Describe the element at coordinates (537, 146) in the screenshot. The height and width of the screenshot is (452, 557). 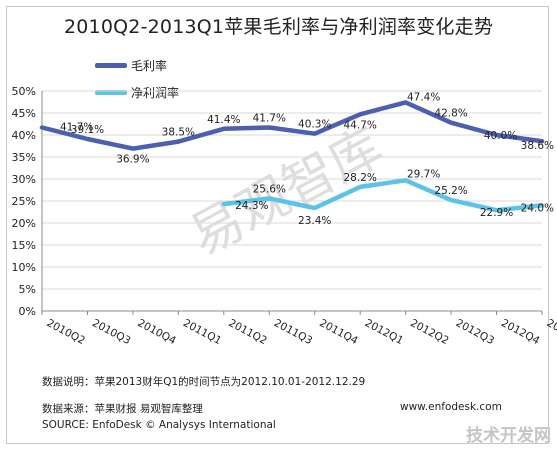
I see `data-label: 38.6%` at that location.